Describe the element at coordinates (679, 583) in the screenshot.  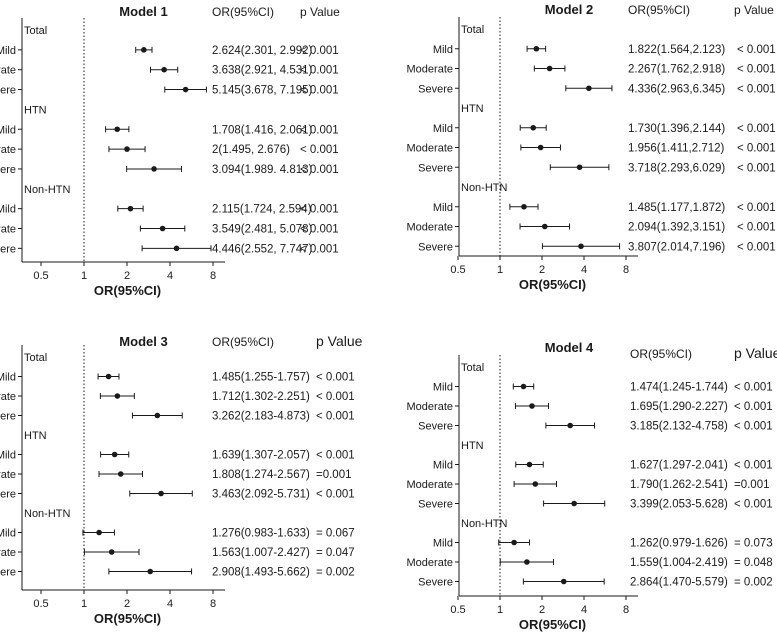
I see `or-ci-value: 2.864(1.470-5.579)` at that location.